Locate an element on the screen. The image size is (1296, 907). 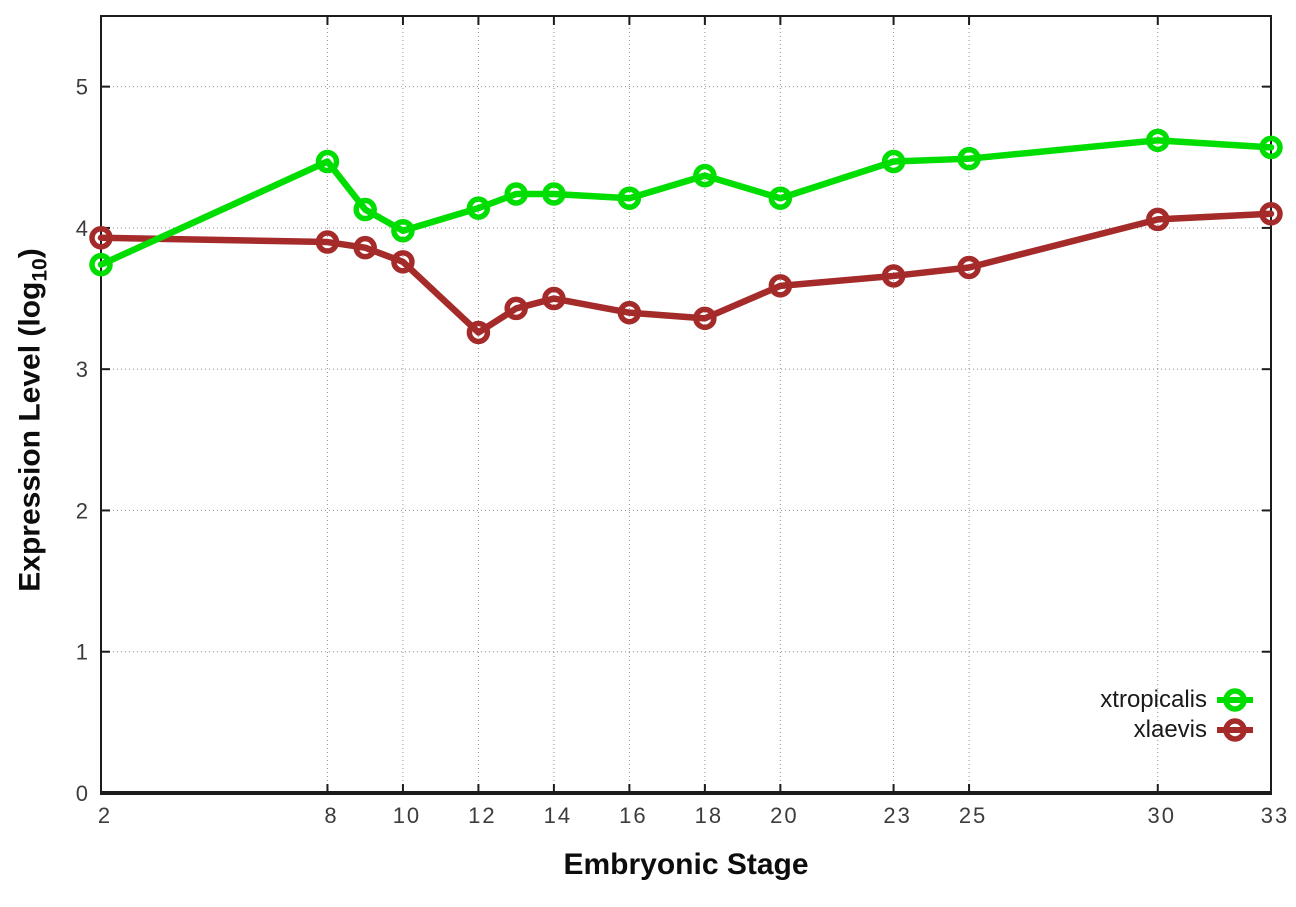
y-tick-label: 0 is located at coordinates (83, 793).